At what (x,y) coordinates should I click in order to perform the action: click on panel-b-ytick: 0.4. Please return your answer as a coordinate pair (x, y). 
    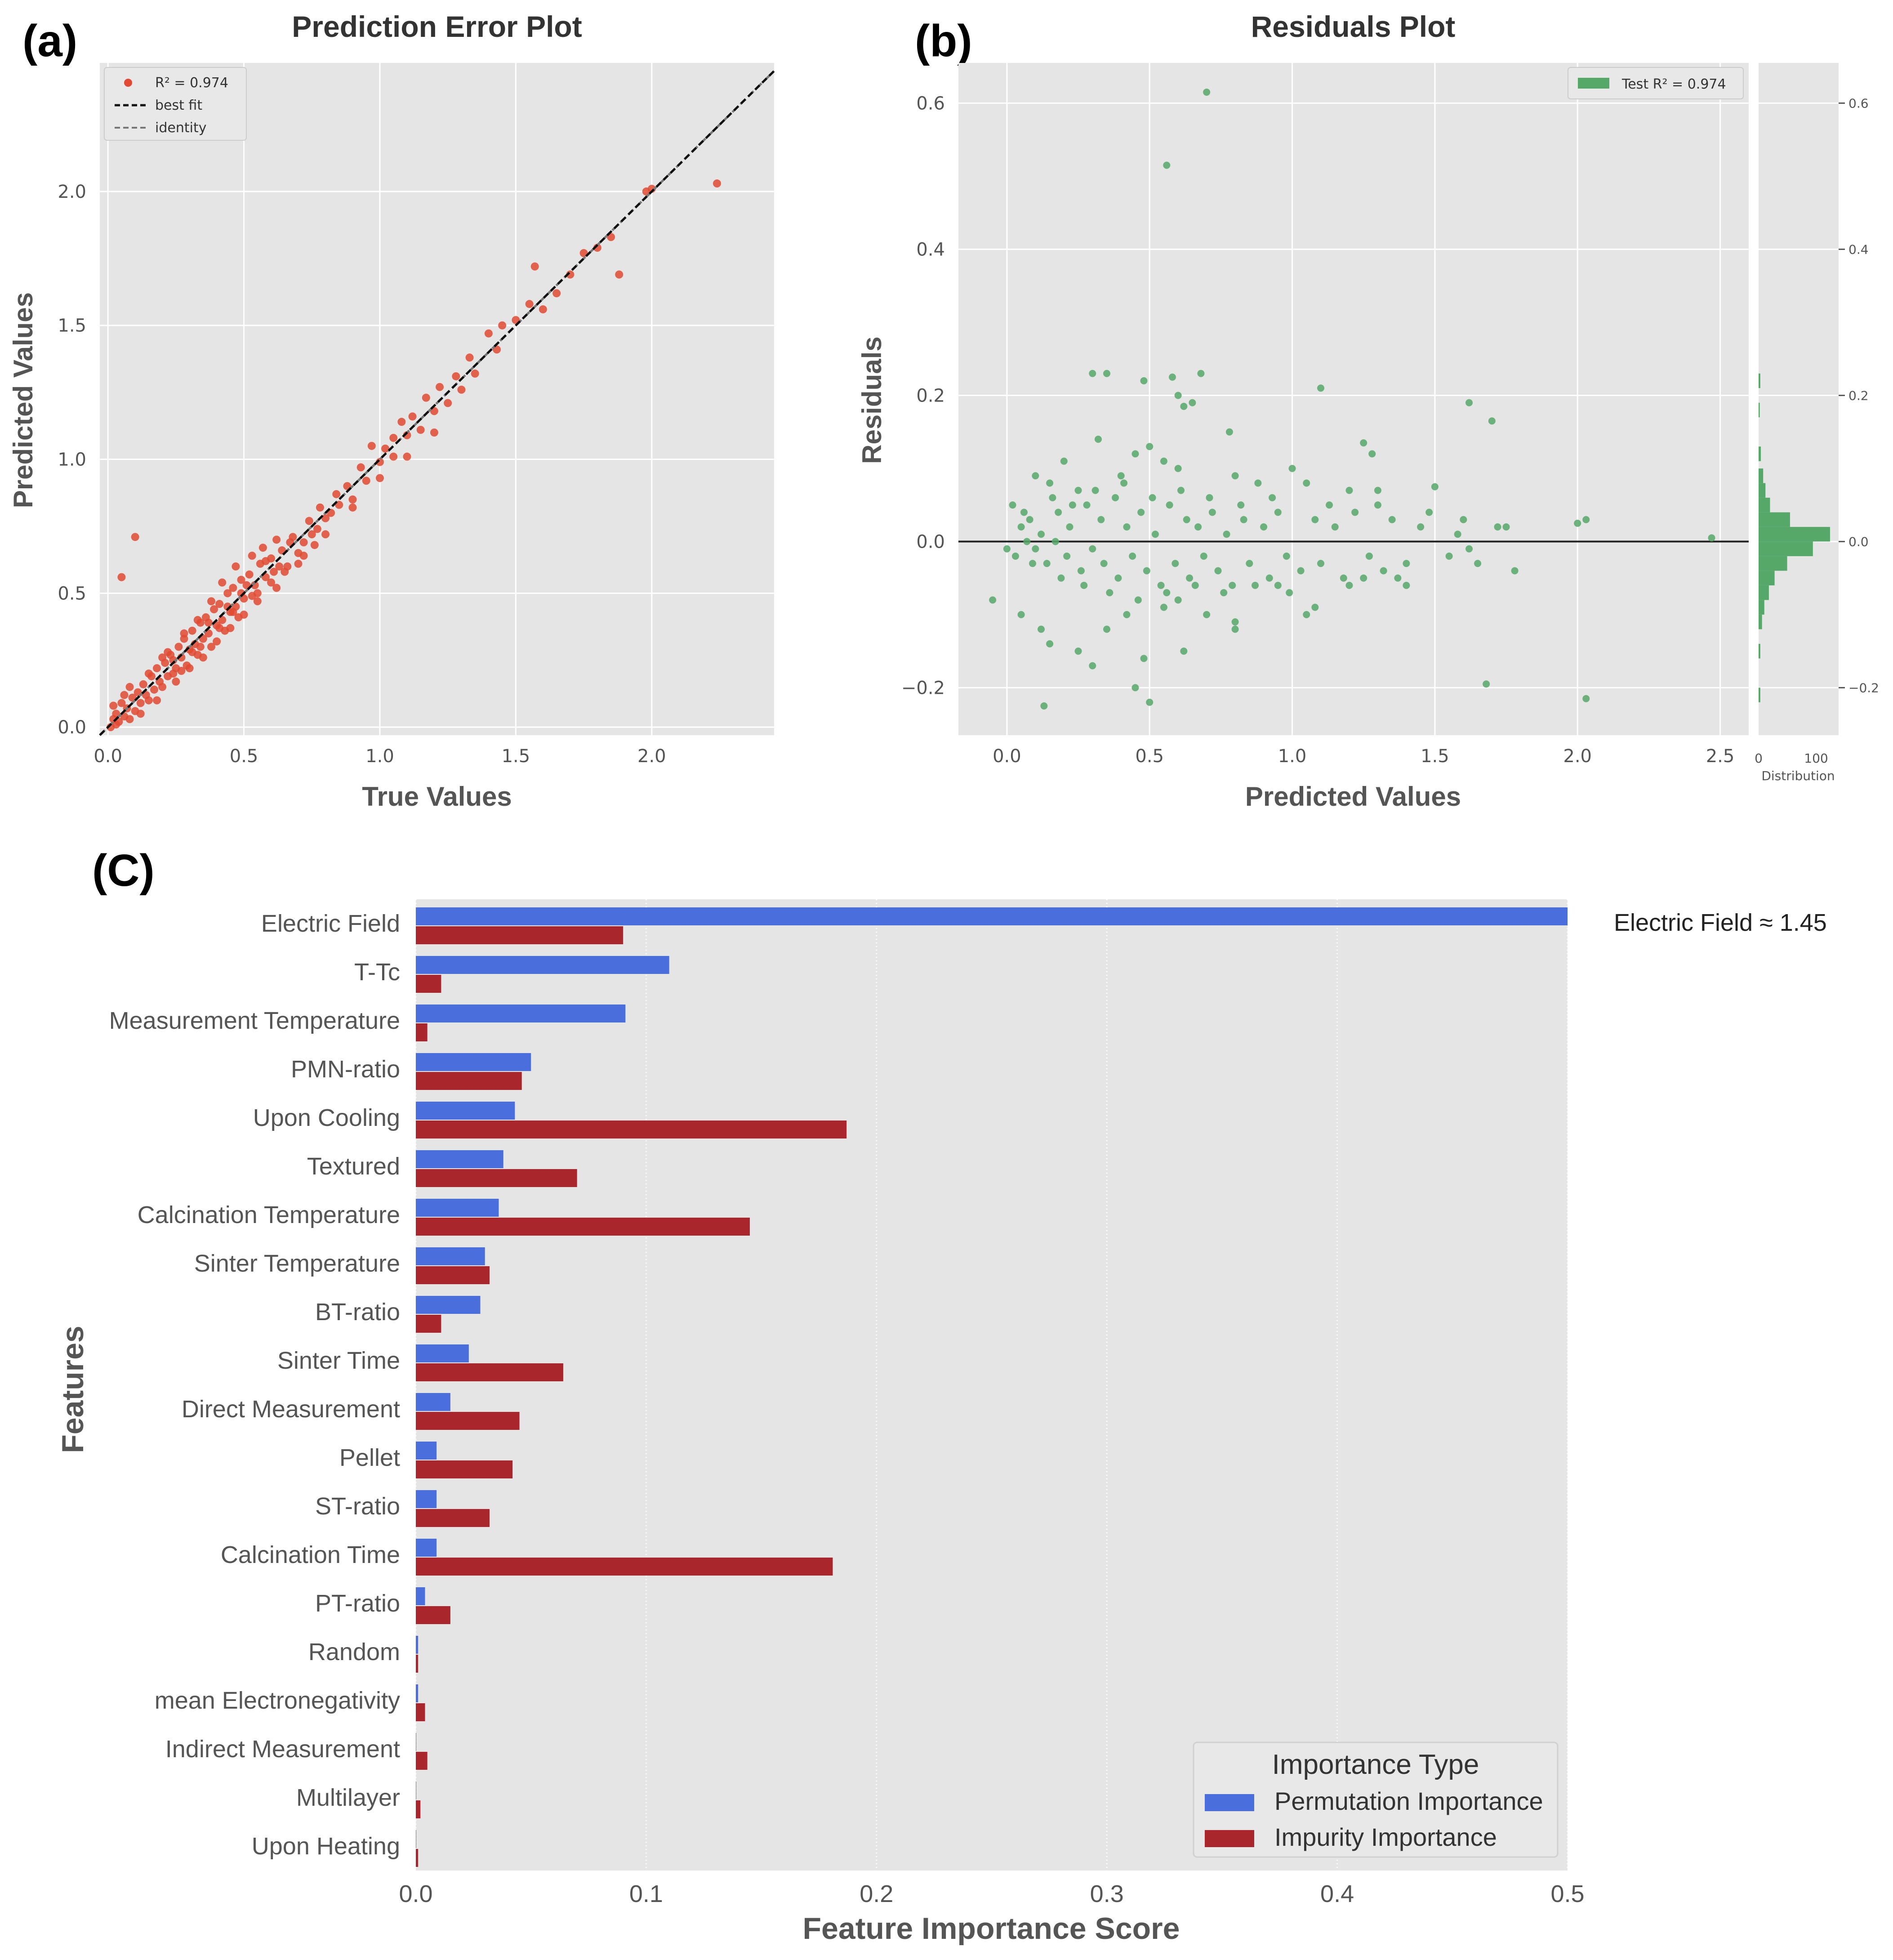
    Looking at the image, I should click on (930, 249).